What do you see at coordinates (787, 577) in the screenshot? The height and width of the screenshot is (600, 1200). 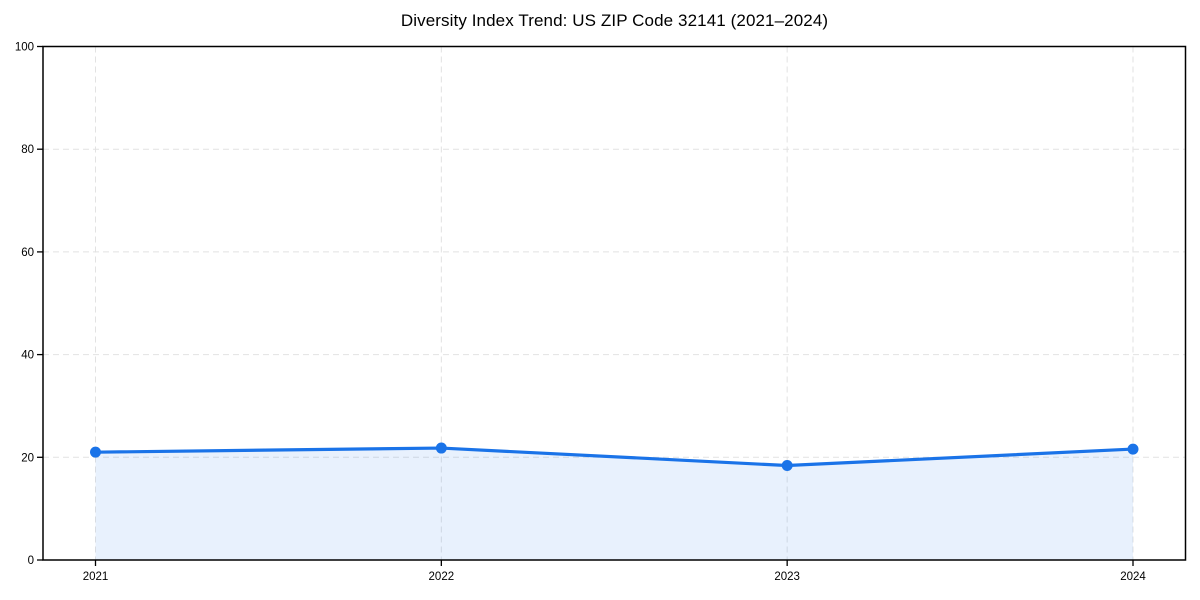 I see `x-tick-label-2023: 2023` at bounding box center [787, 577].